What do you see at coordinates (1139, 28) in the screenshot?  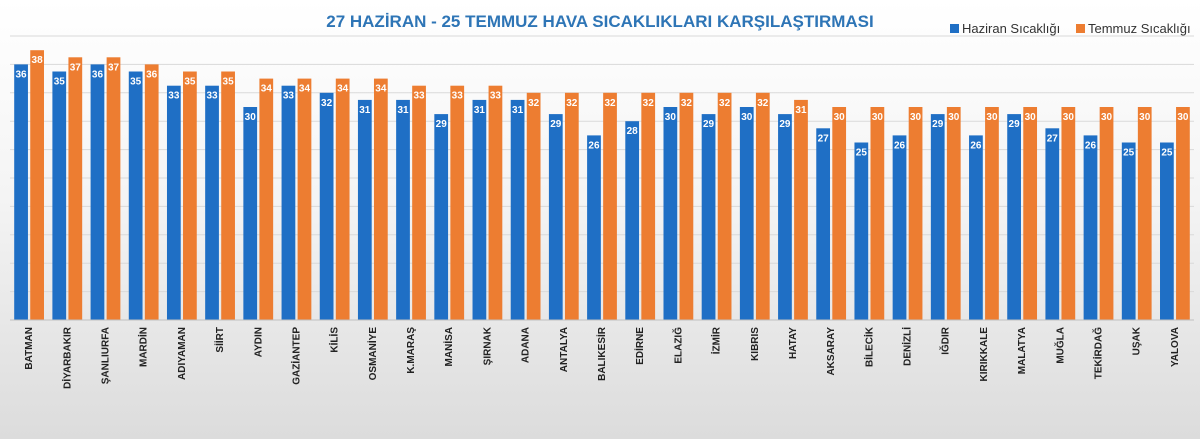 I see `legend-label-temmuz: Temmuz Sıcaklığı` at bounding box center [1139, 28].